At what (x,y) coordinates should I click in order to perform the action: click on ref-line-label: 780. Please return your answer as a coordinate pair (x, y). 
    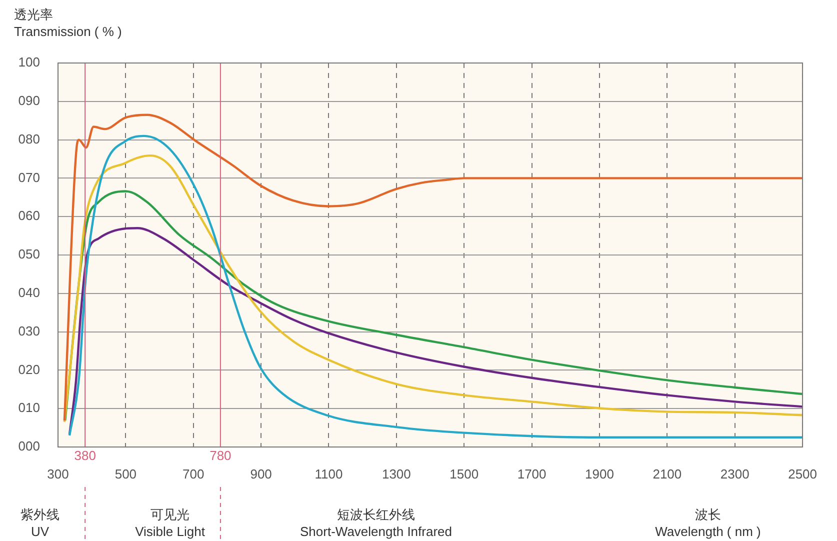
    Looking at the image, I should click on (221, 456).